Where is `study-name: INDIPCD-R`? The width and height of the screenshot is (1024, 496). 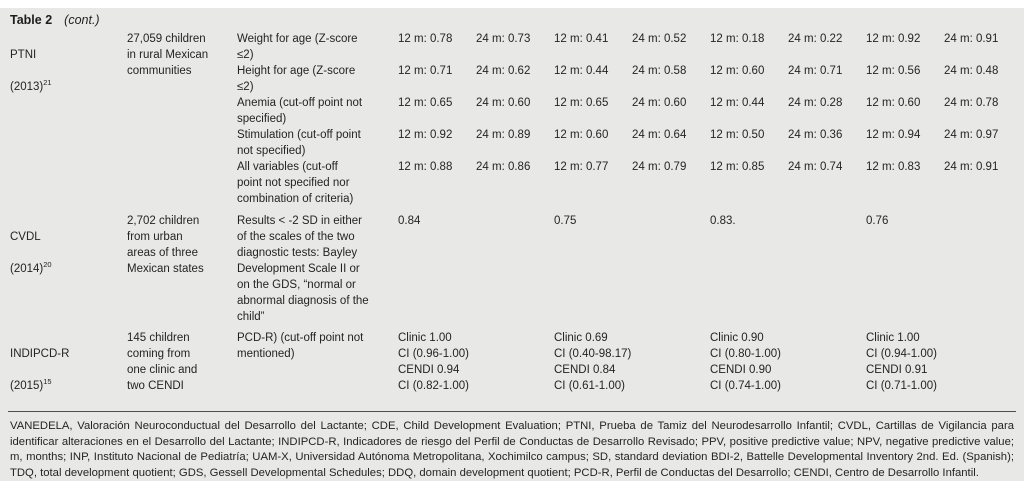 study-name: INDIPCD-R is located at coordinates (40, 354).